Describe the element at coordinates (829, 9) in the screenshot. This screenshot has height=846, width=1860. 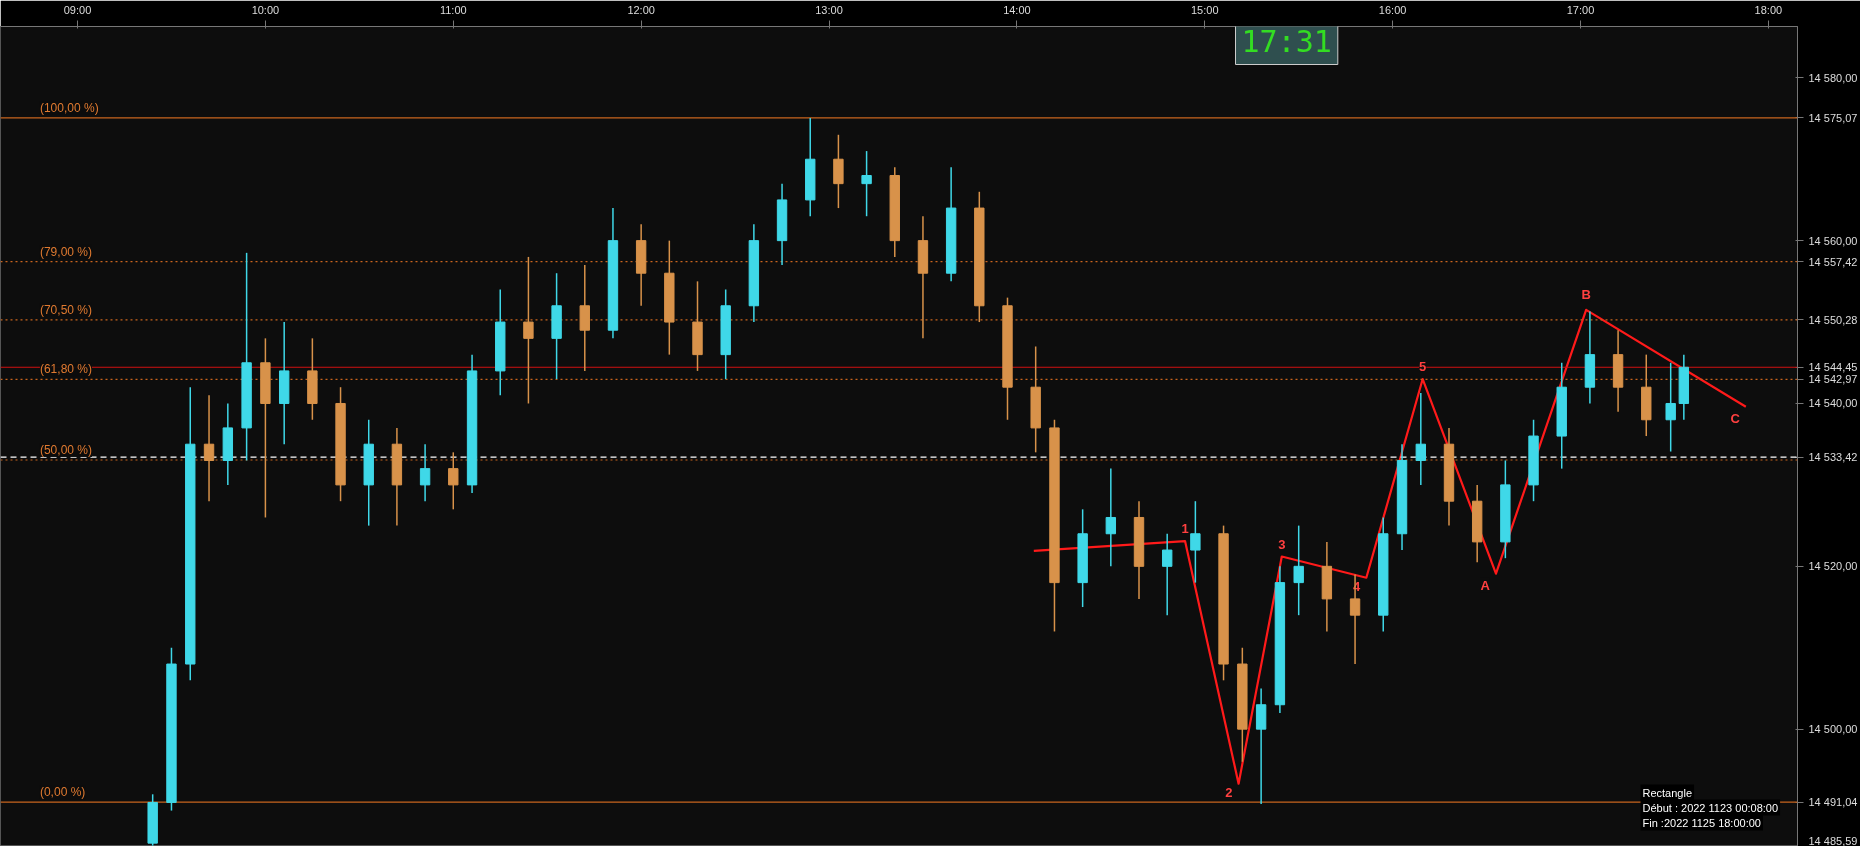
I see `x-tick-label: 13:00` at that location.